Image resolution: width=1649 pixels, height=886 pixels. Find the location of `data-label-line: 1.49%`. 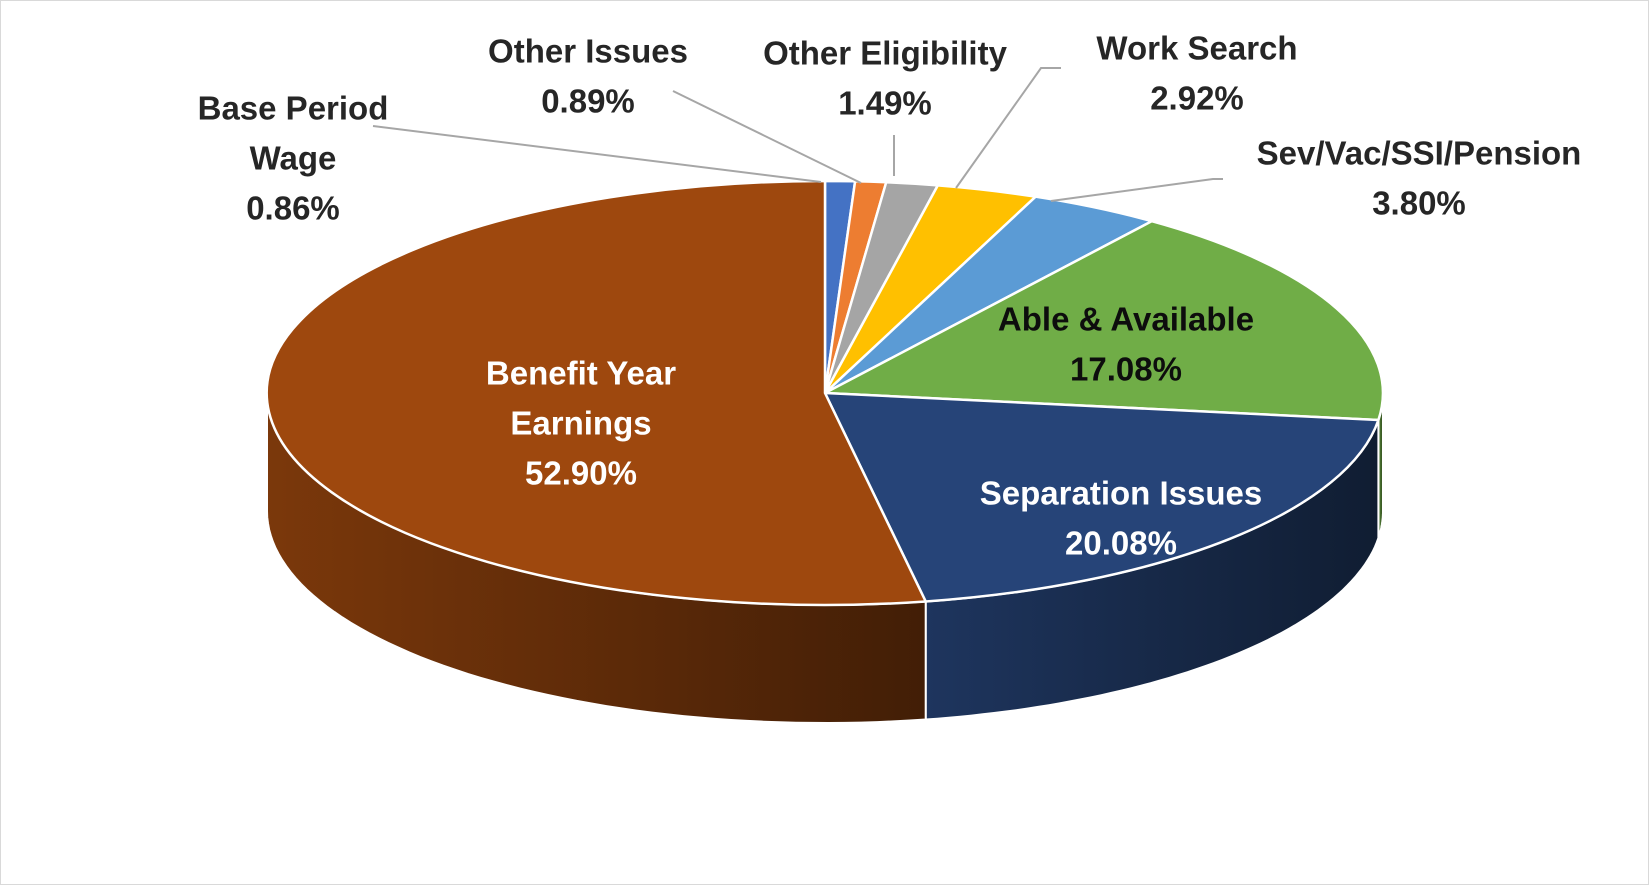

data-label-line: 1.49% is located at coordinates (885, 103).